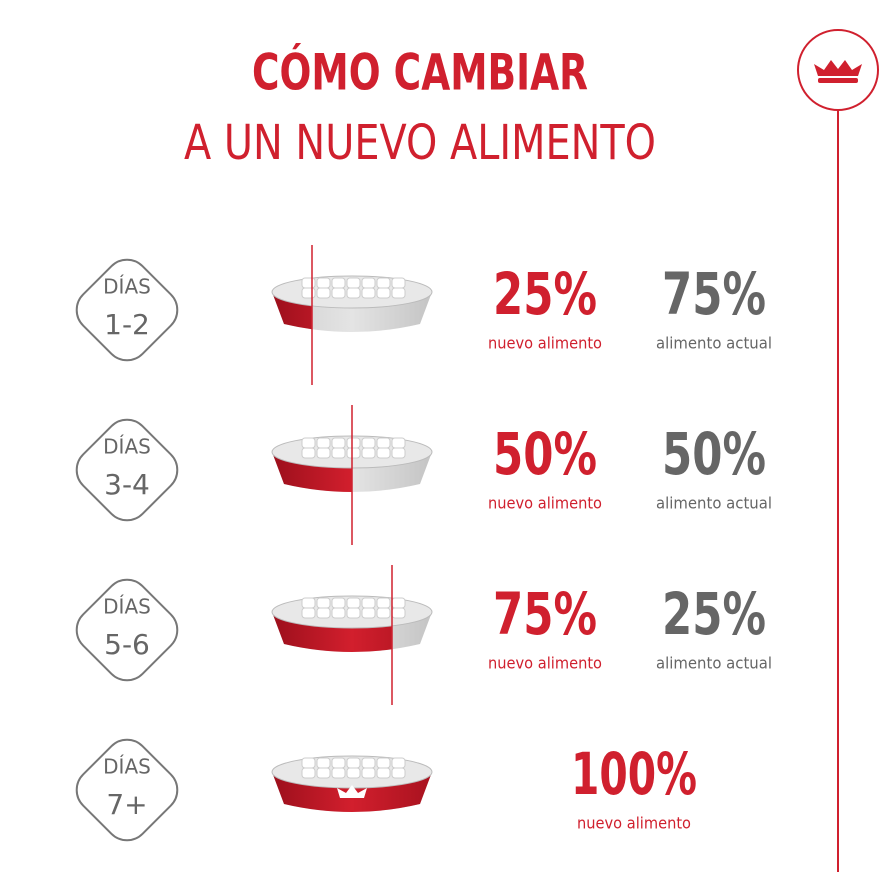 The width and height of the screenshot is (880, 880). What do you see at coordinates (714, 294) in the screenshot?
I see `old-percent: 75%` at bounding box center [714, 294].